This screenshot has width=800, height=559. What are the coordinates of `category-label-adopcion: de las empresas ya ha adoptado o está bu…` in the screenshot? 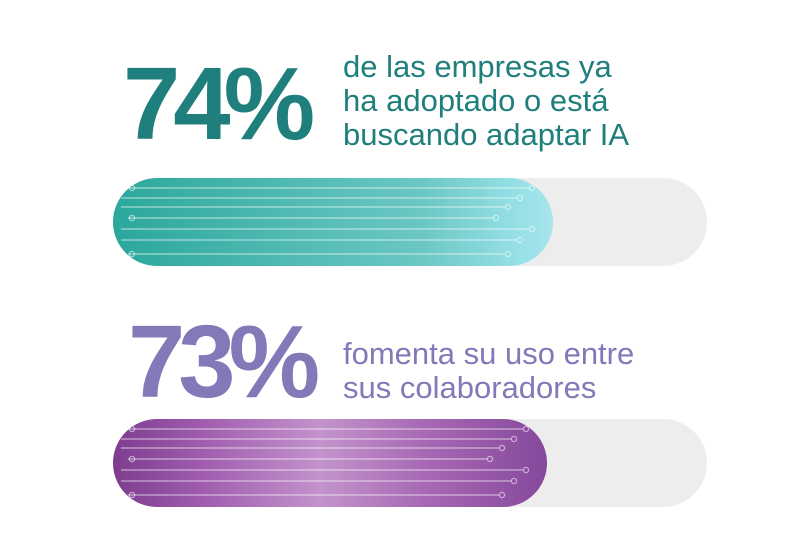 It's located at (563, 101).